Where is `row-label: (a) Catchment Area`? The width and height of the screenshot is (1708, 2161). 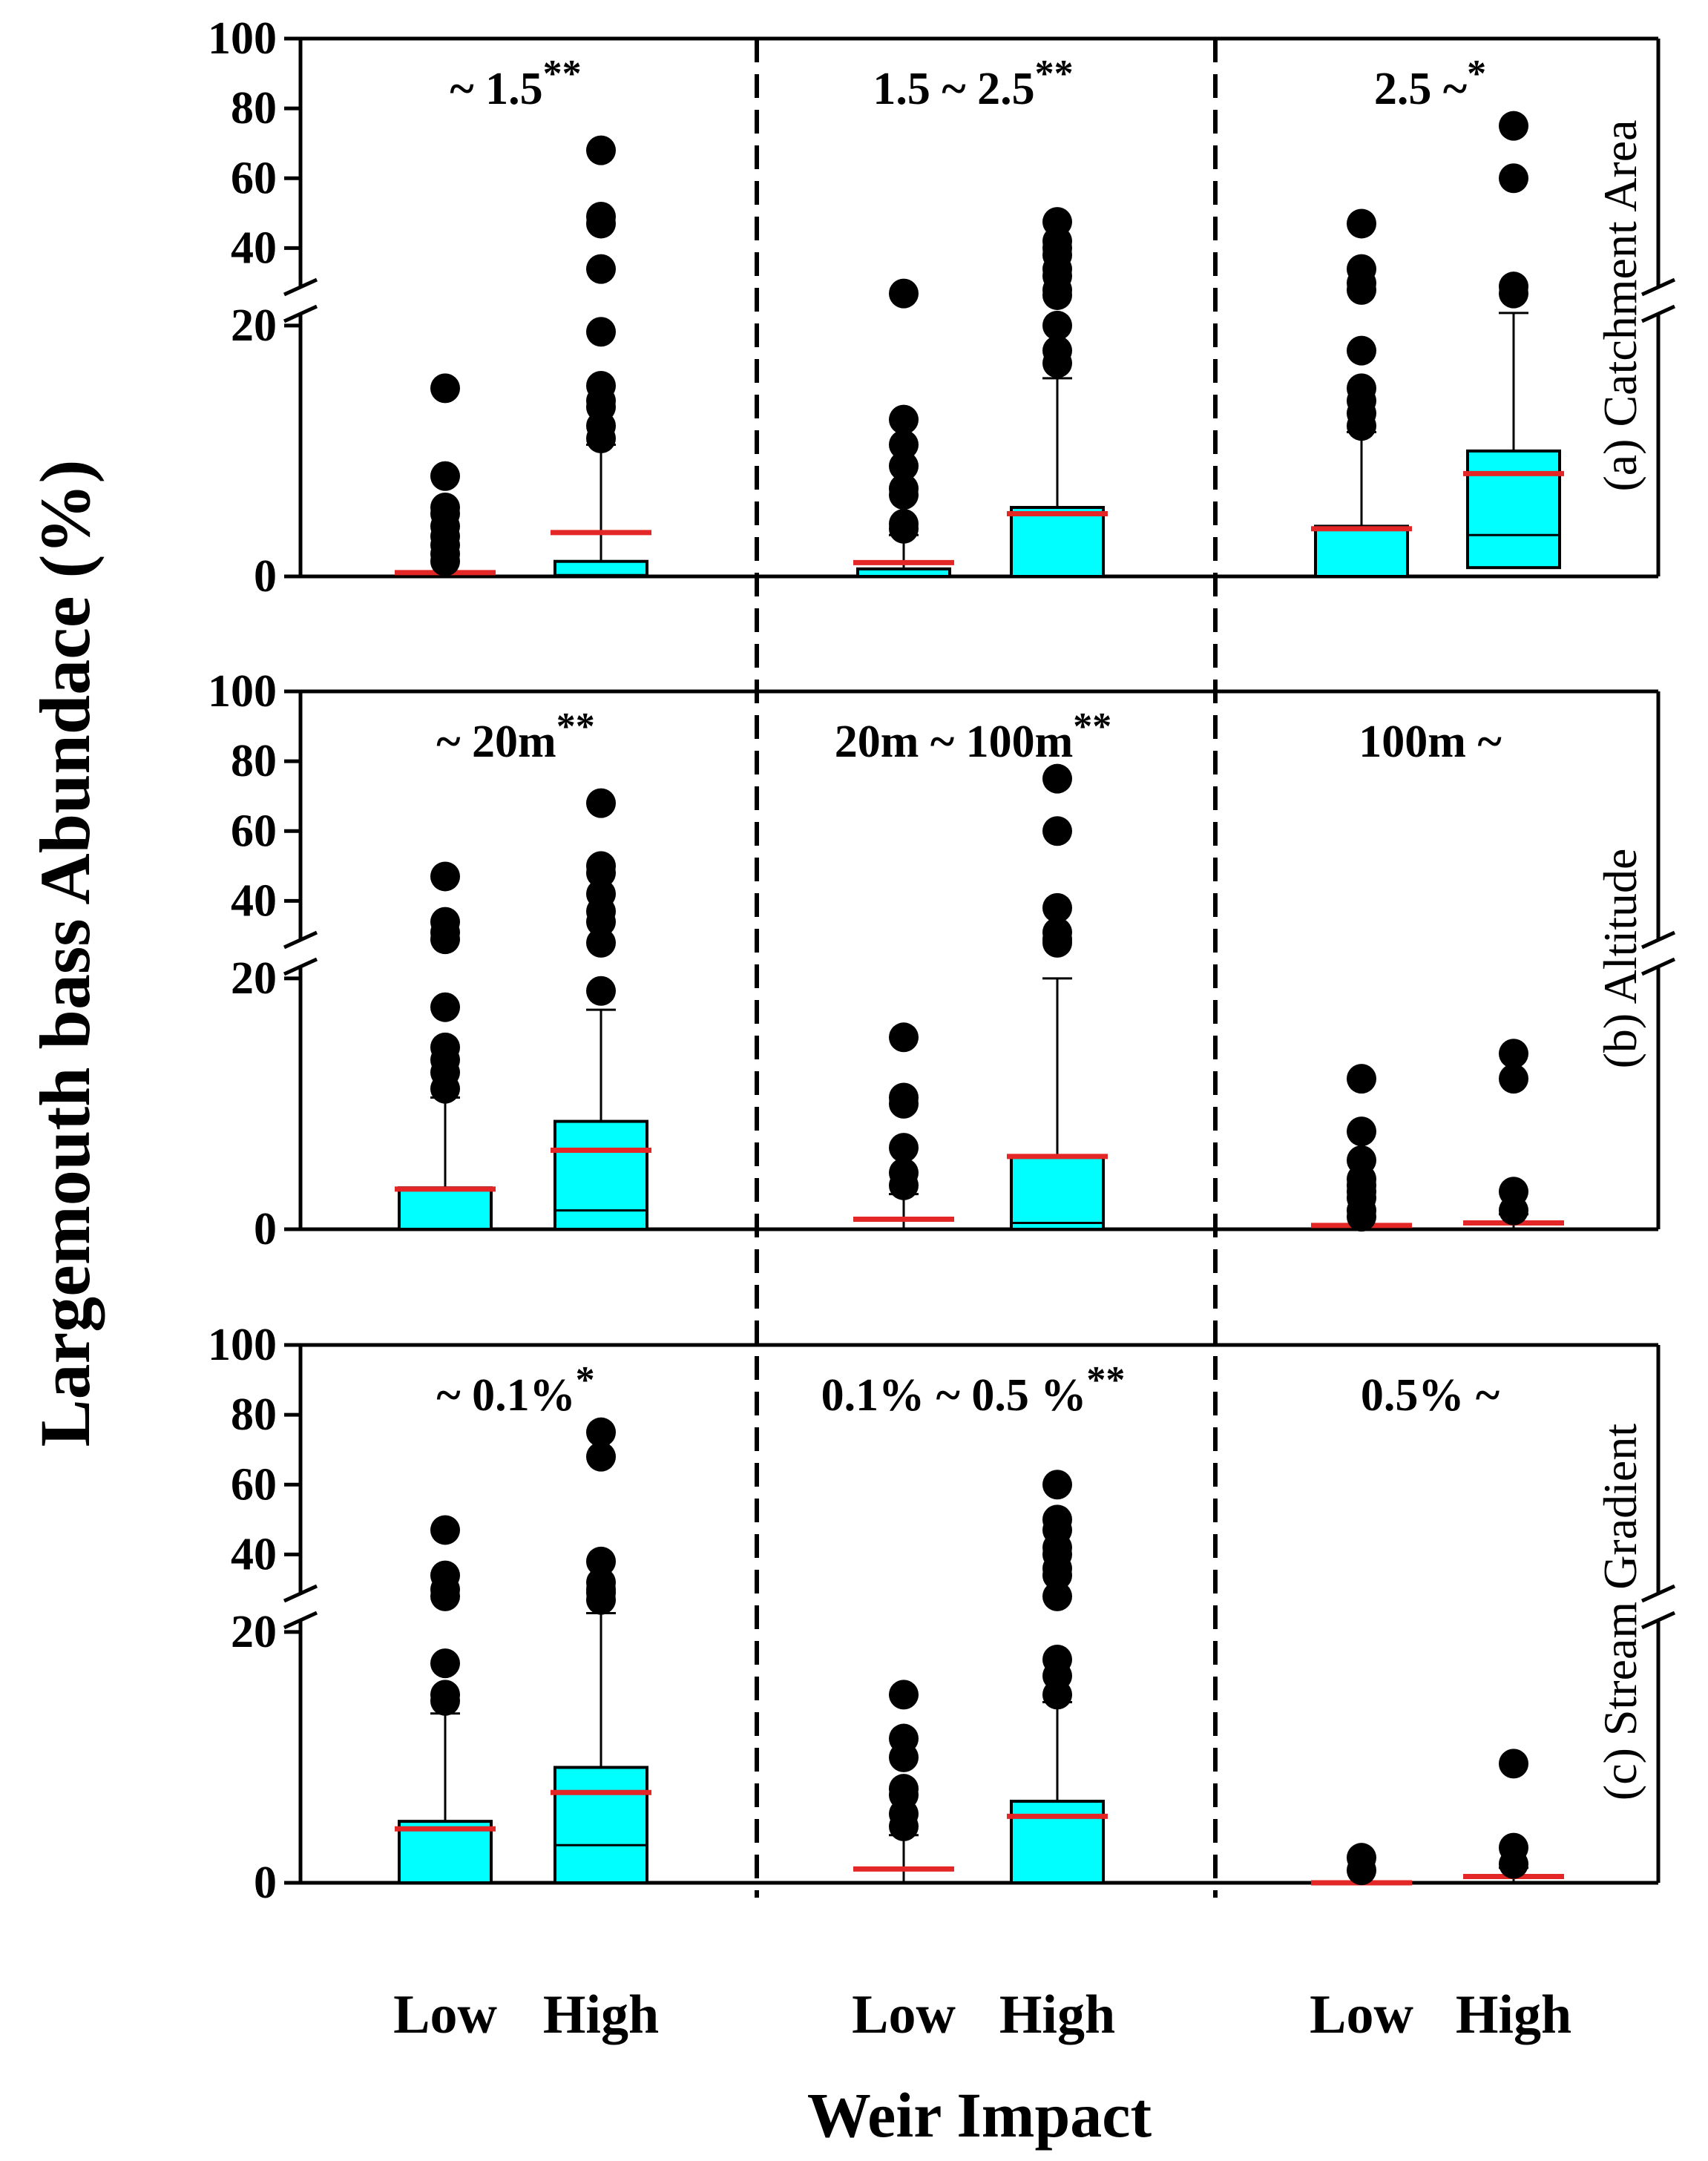
row-label: (a) Catchment Area is located at coordinates (1620, 305).